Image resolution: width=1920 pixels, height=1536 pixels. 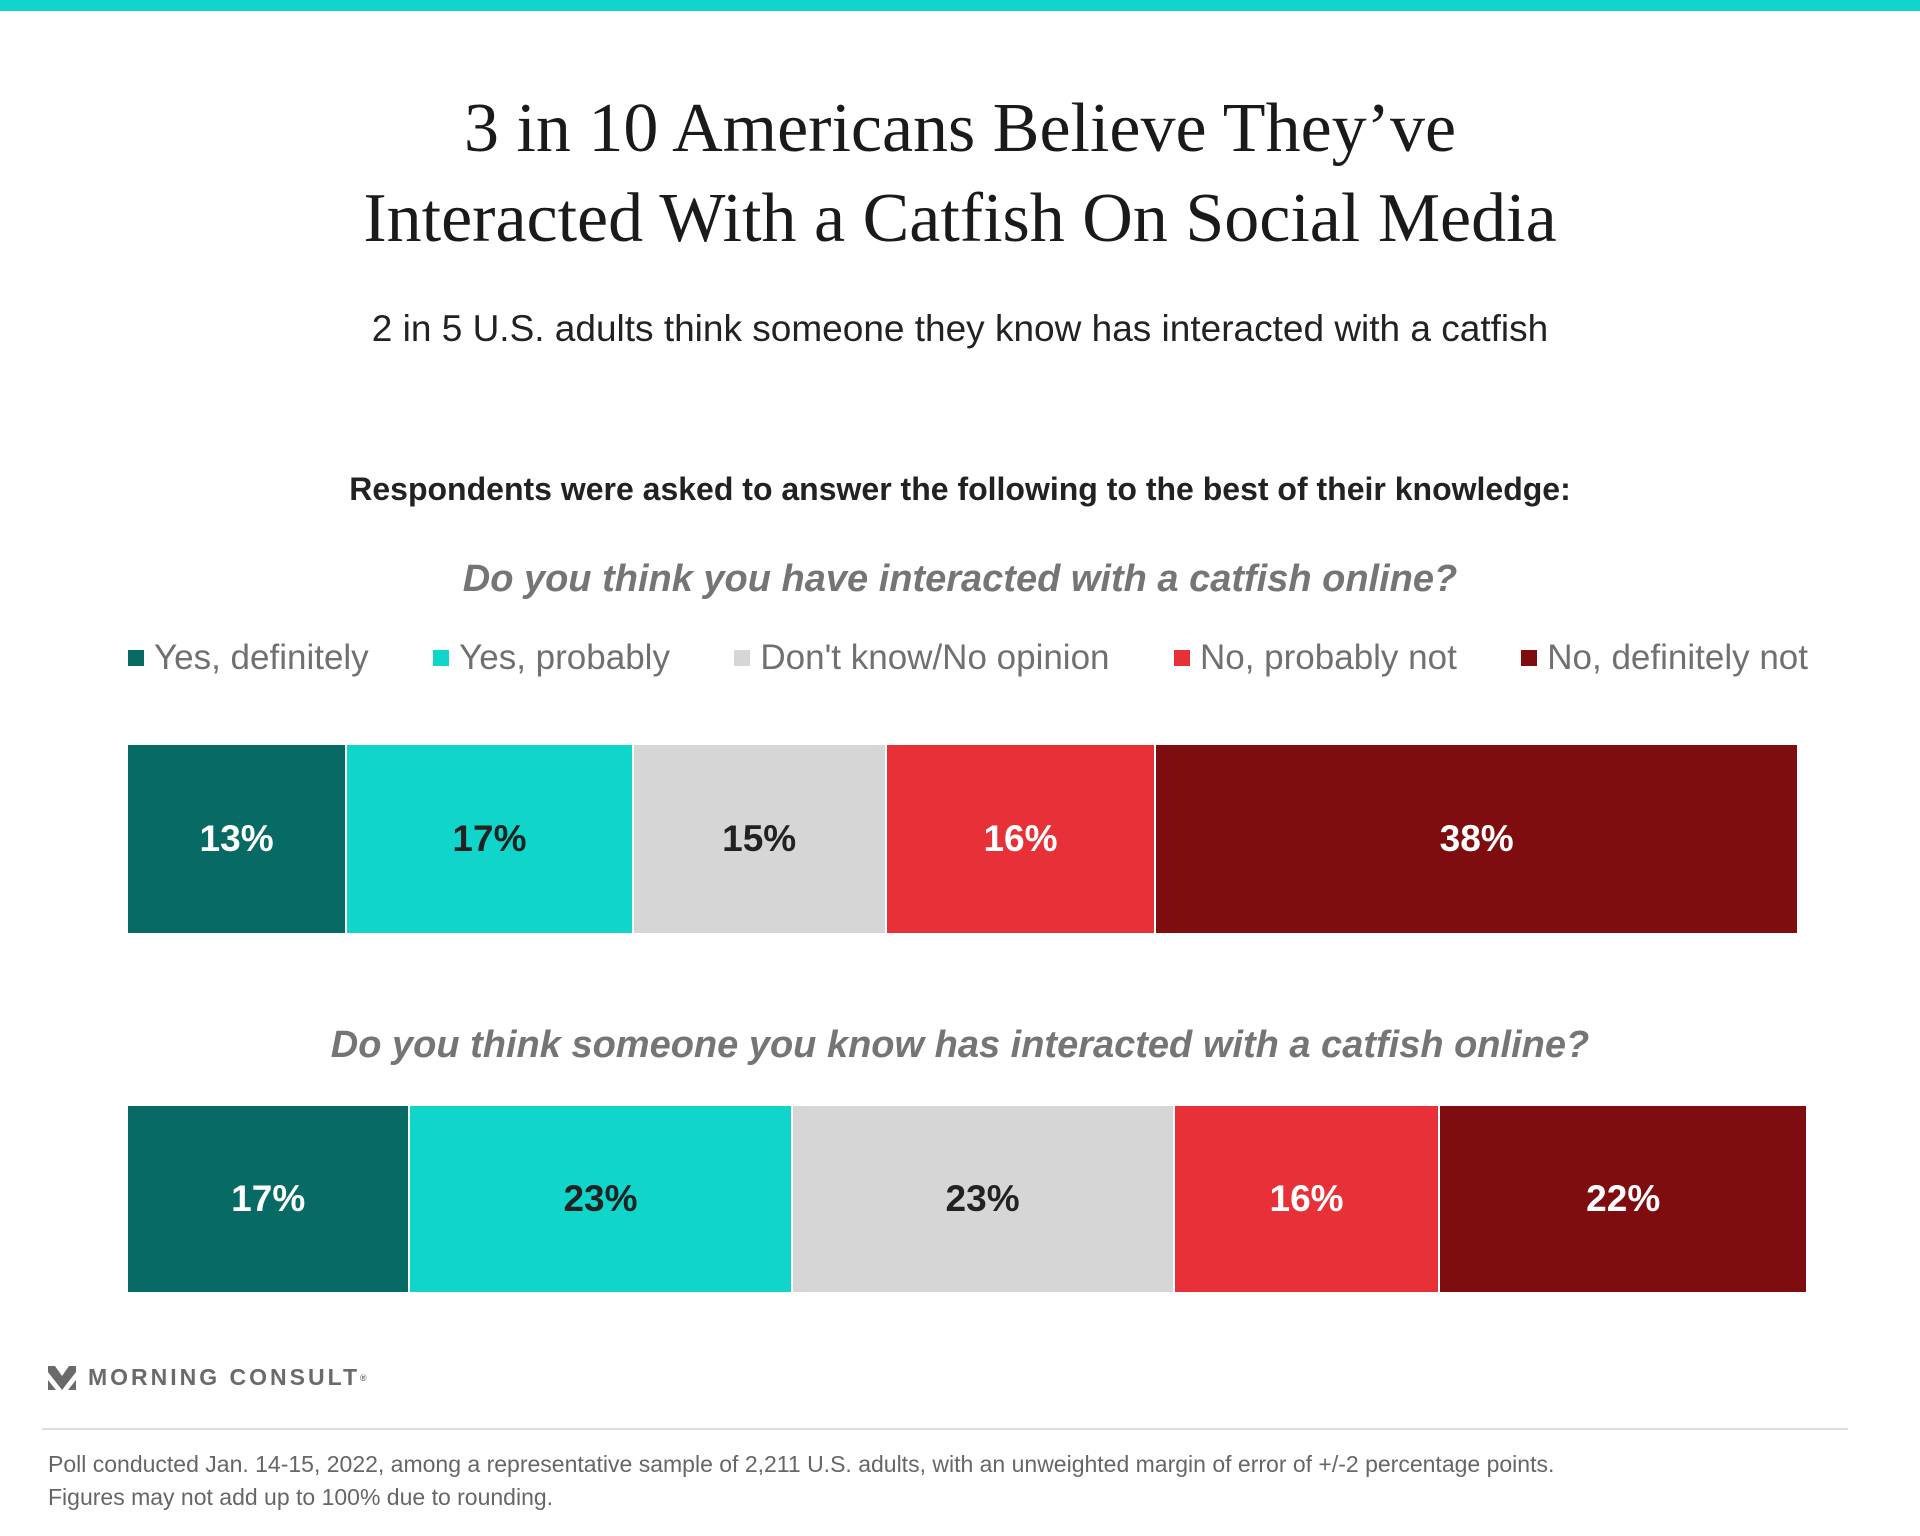 I want to click on legend-label: No, probably not, so click(x=1328, y=657).